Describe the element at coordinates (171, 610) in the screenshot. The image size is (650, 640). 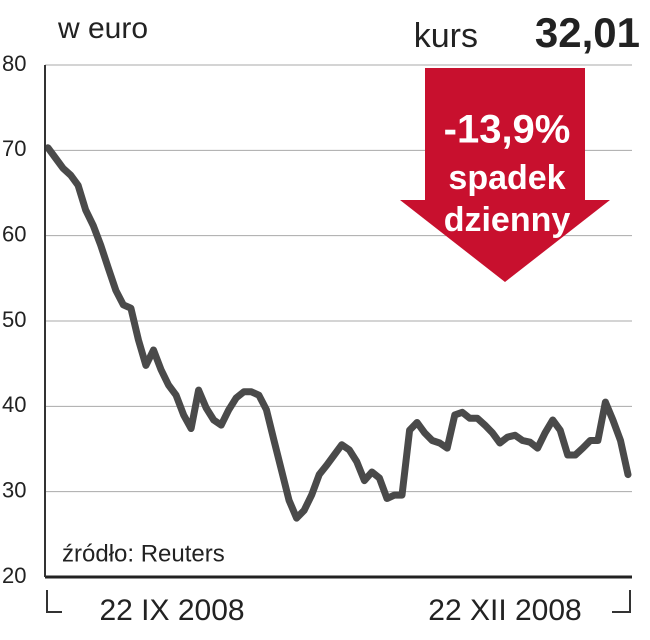
I see `x-label: 22 IX 2008` at that location.